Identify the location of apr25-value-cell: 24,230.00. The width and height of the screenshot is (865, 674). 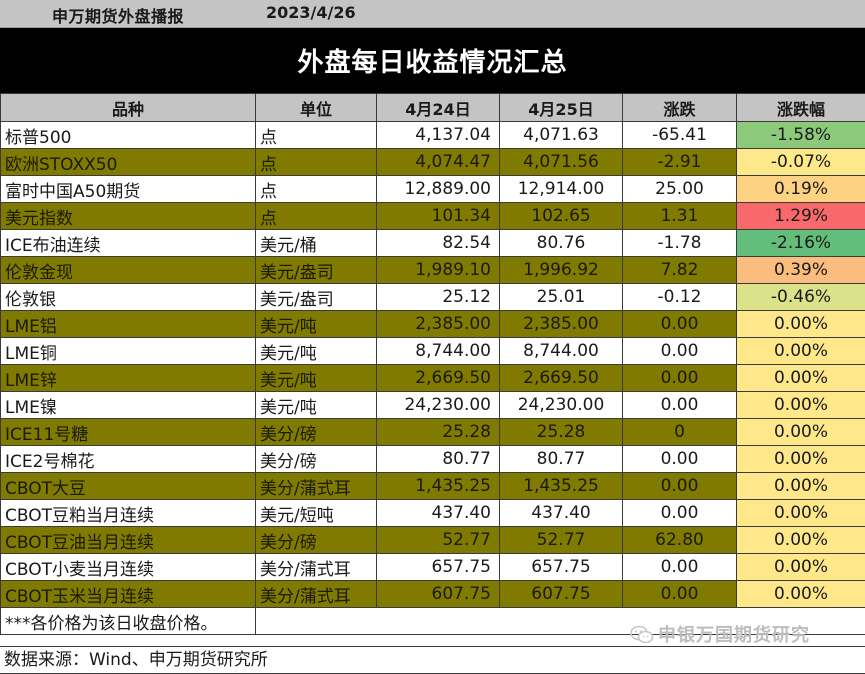
(561, 405).